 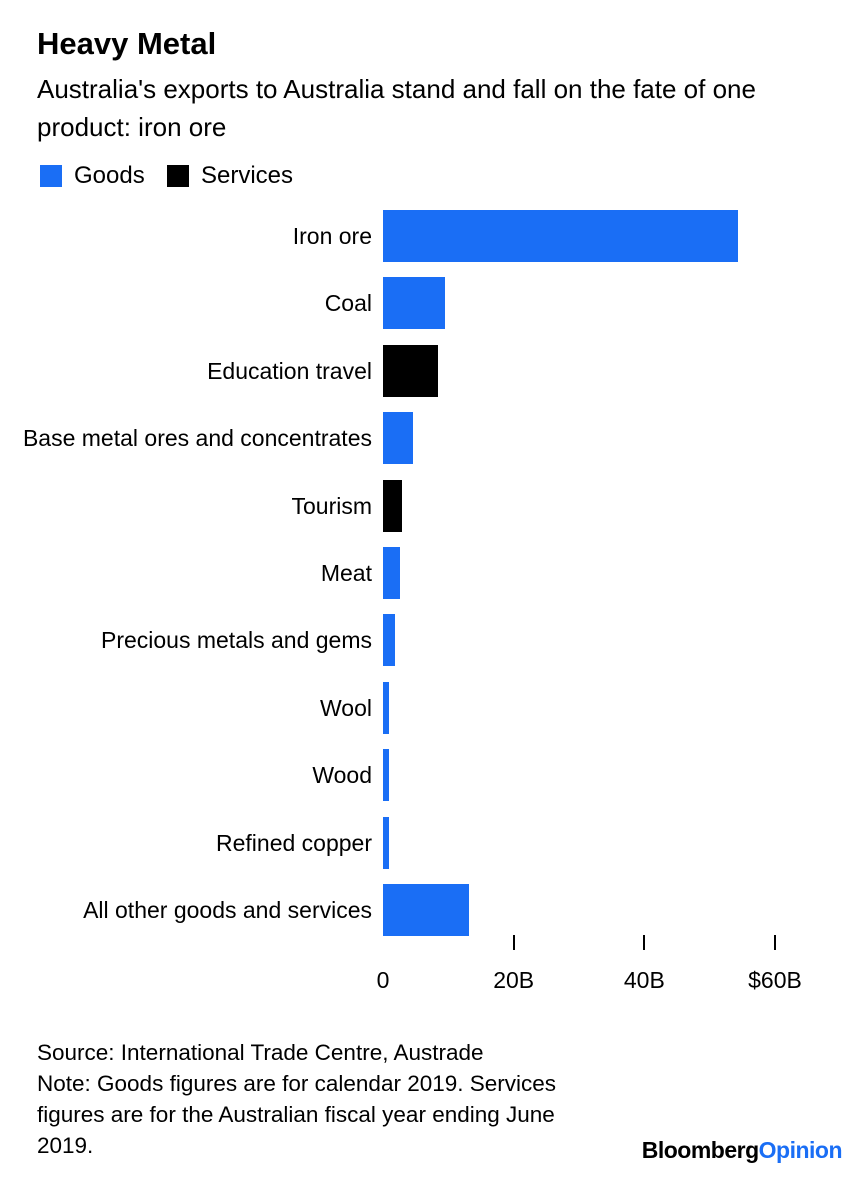 What do you see at coordinates (644, 980) in the screenshot?
I see `x-tick-label: 40B` at bounding box center [644, 980].